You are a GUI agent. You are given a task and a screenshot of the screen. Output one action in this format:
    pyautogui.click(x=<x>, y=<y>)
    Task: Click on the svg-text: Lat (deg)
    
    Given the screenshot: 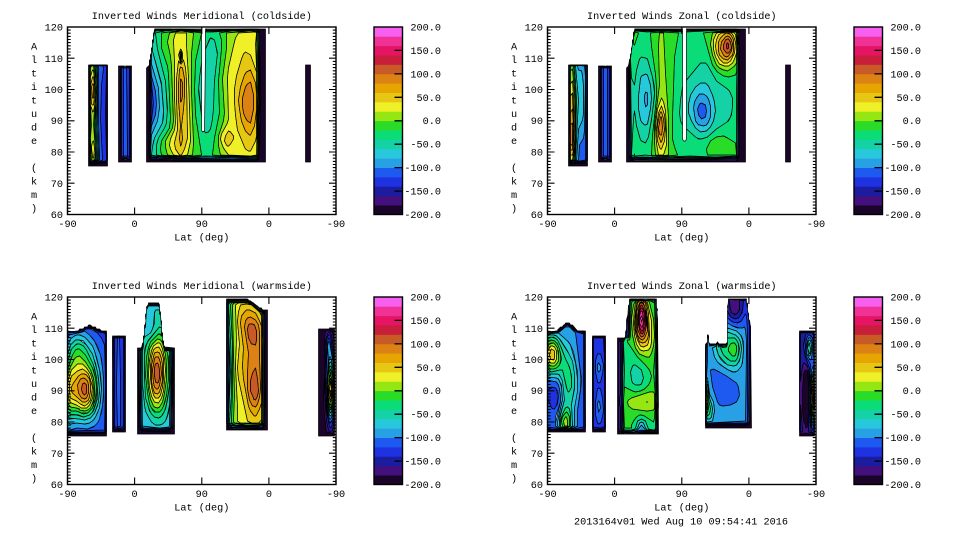 What is the action you would take?
    pyautogui.click(x=201, y=239)
    